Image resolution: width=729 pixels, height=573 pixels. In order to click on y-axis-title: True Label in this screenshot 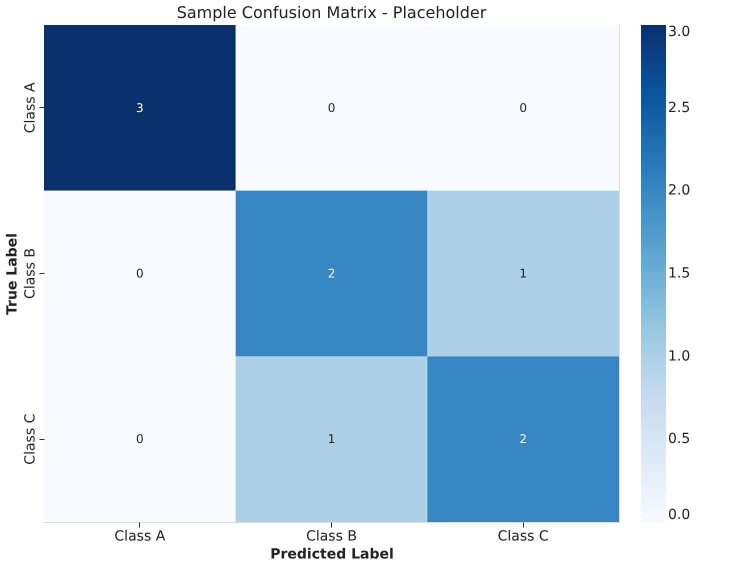, I will do `click(12, 274)`.